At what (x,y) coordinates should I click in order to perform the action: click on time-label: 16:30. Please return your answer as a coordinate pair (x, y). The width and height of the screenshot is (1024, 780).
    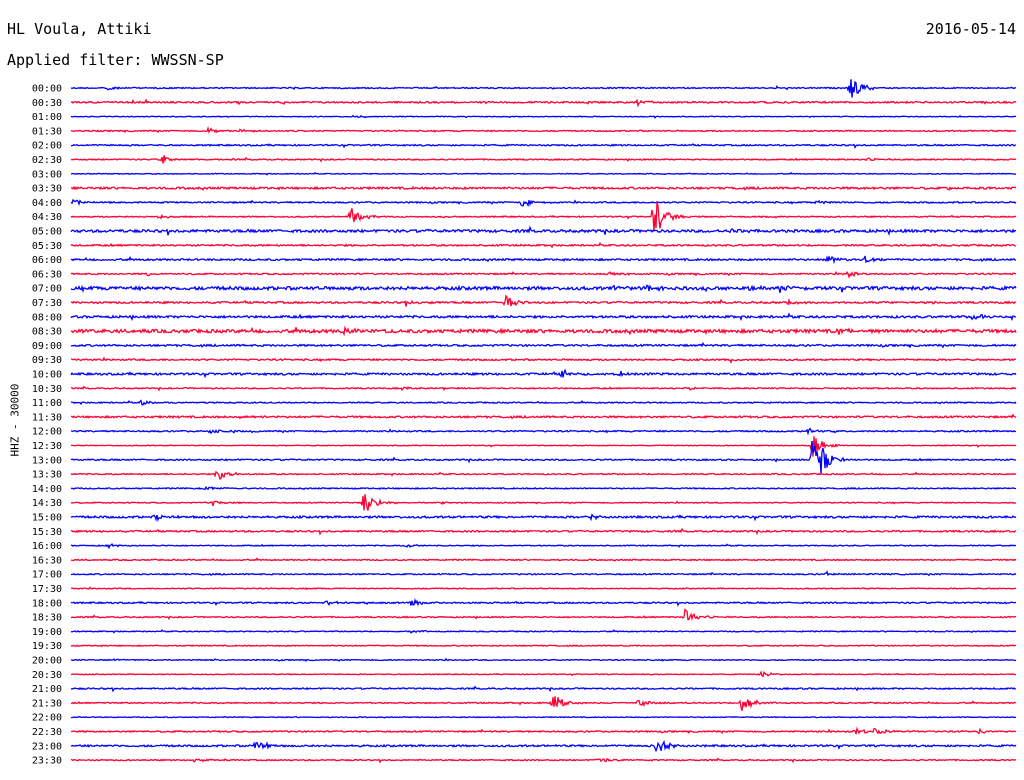
    Looking at the image, I should click on (47, 560).